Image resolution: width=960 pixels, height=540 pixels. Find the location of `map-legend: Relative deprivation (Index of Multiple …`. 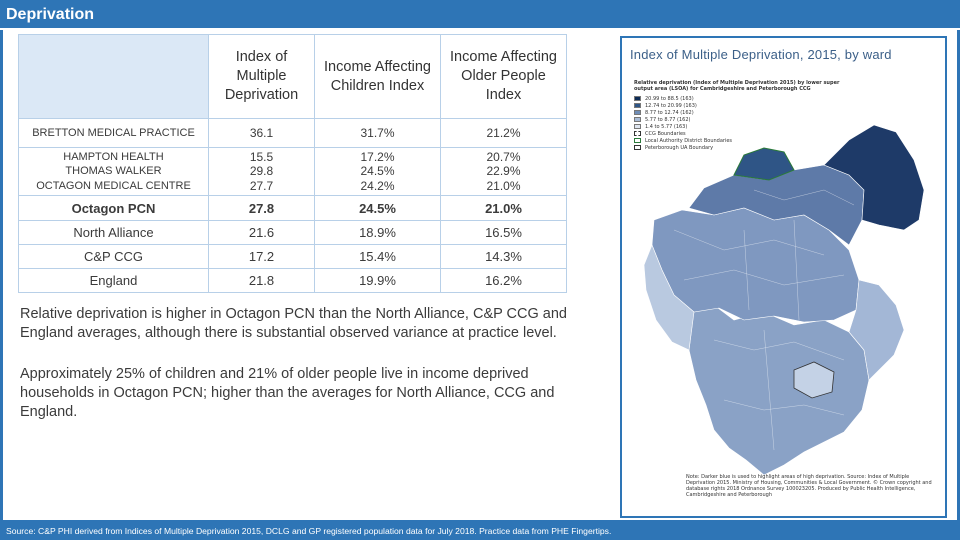

map-legend: Relative deprivation (Index of Multiple … is located at coordinates (744, 128).